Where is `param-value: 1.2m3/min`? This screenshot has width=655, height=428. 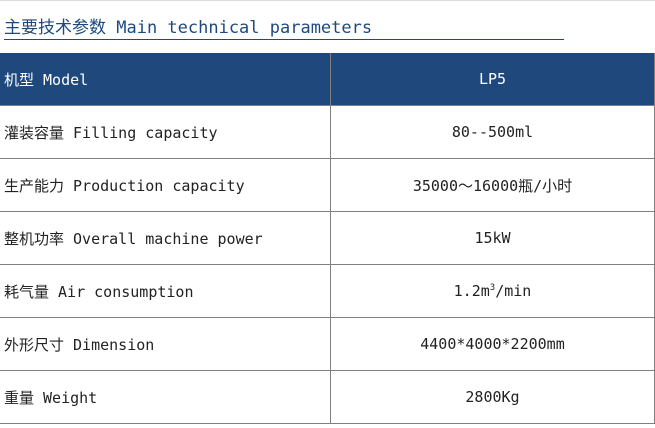
param-value: 1.2m3/min is located at coordinates (492, 291).